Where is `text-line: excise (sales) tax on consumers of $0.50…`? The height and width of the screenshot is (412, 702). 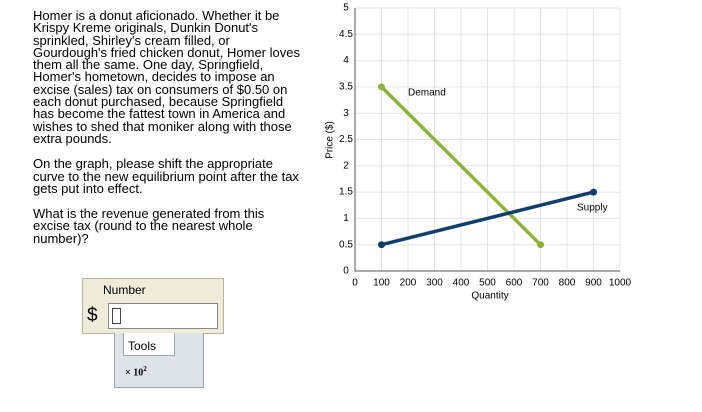 text-line: excise (sales) tax on consumers of $0.50… is located at coordinates (160, 89).